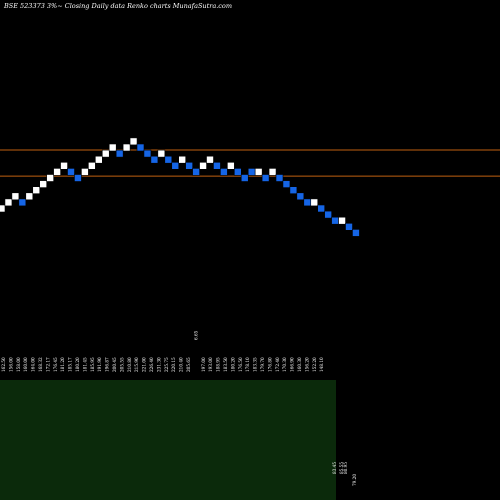 This screenshot has height=500, width=500. Describe the element at coordinates (203, 364) in the screenshot. I see `x-tick-label: 197.00` at that location.